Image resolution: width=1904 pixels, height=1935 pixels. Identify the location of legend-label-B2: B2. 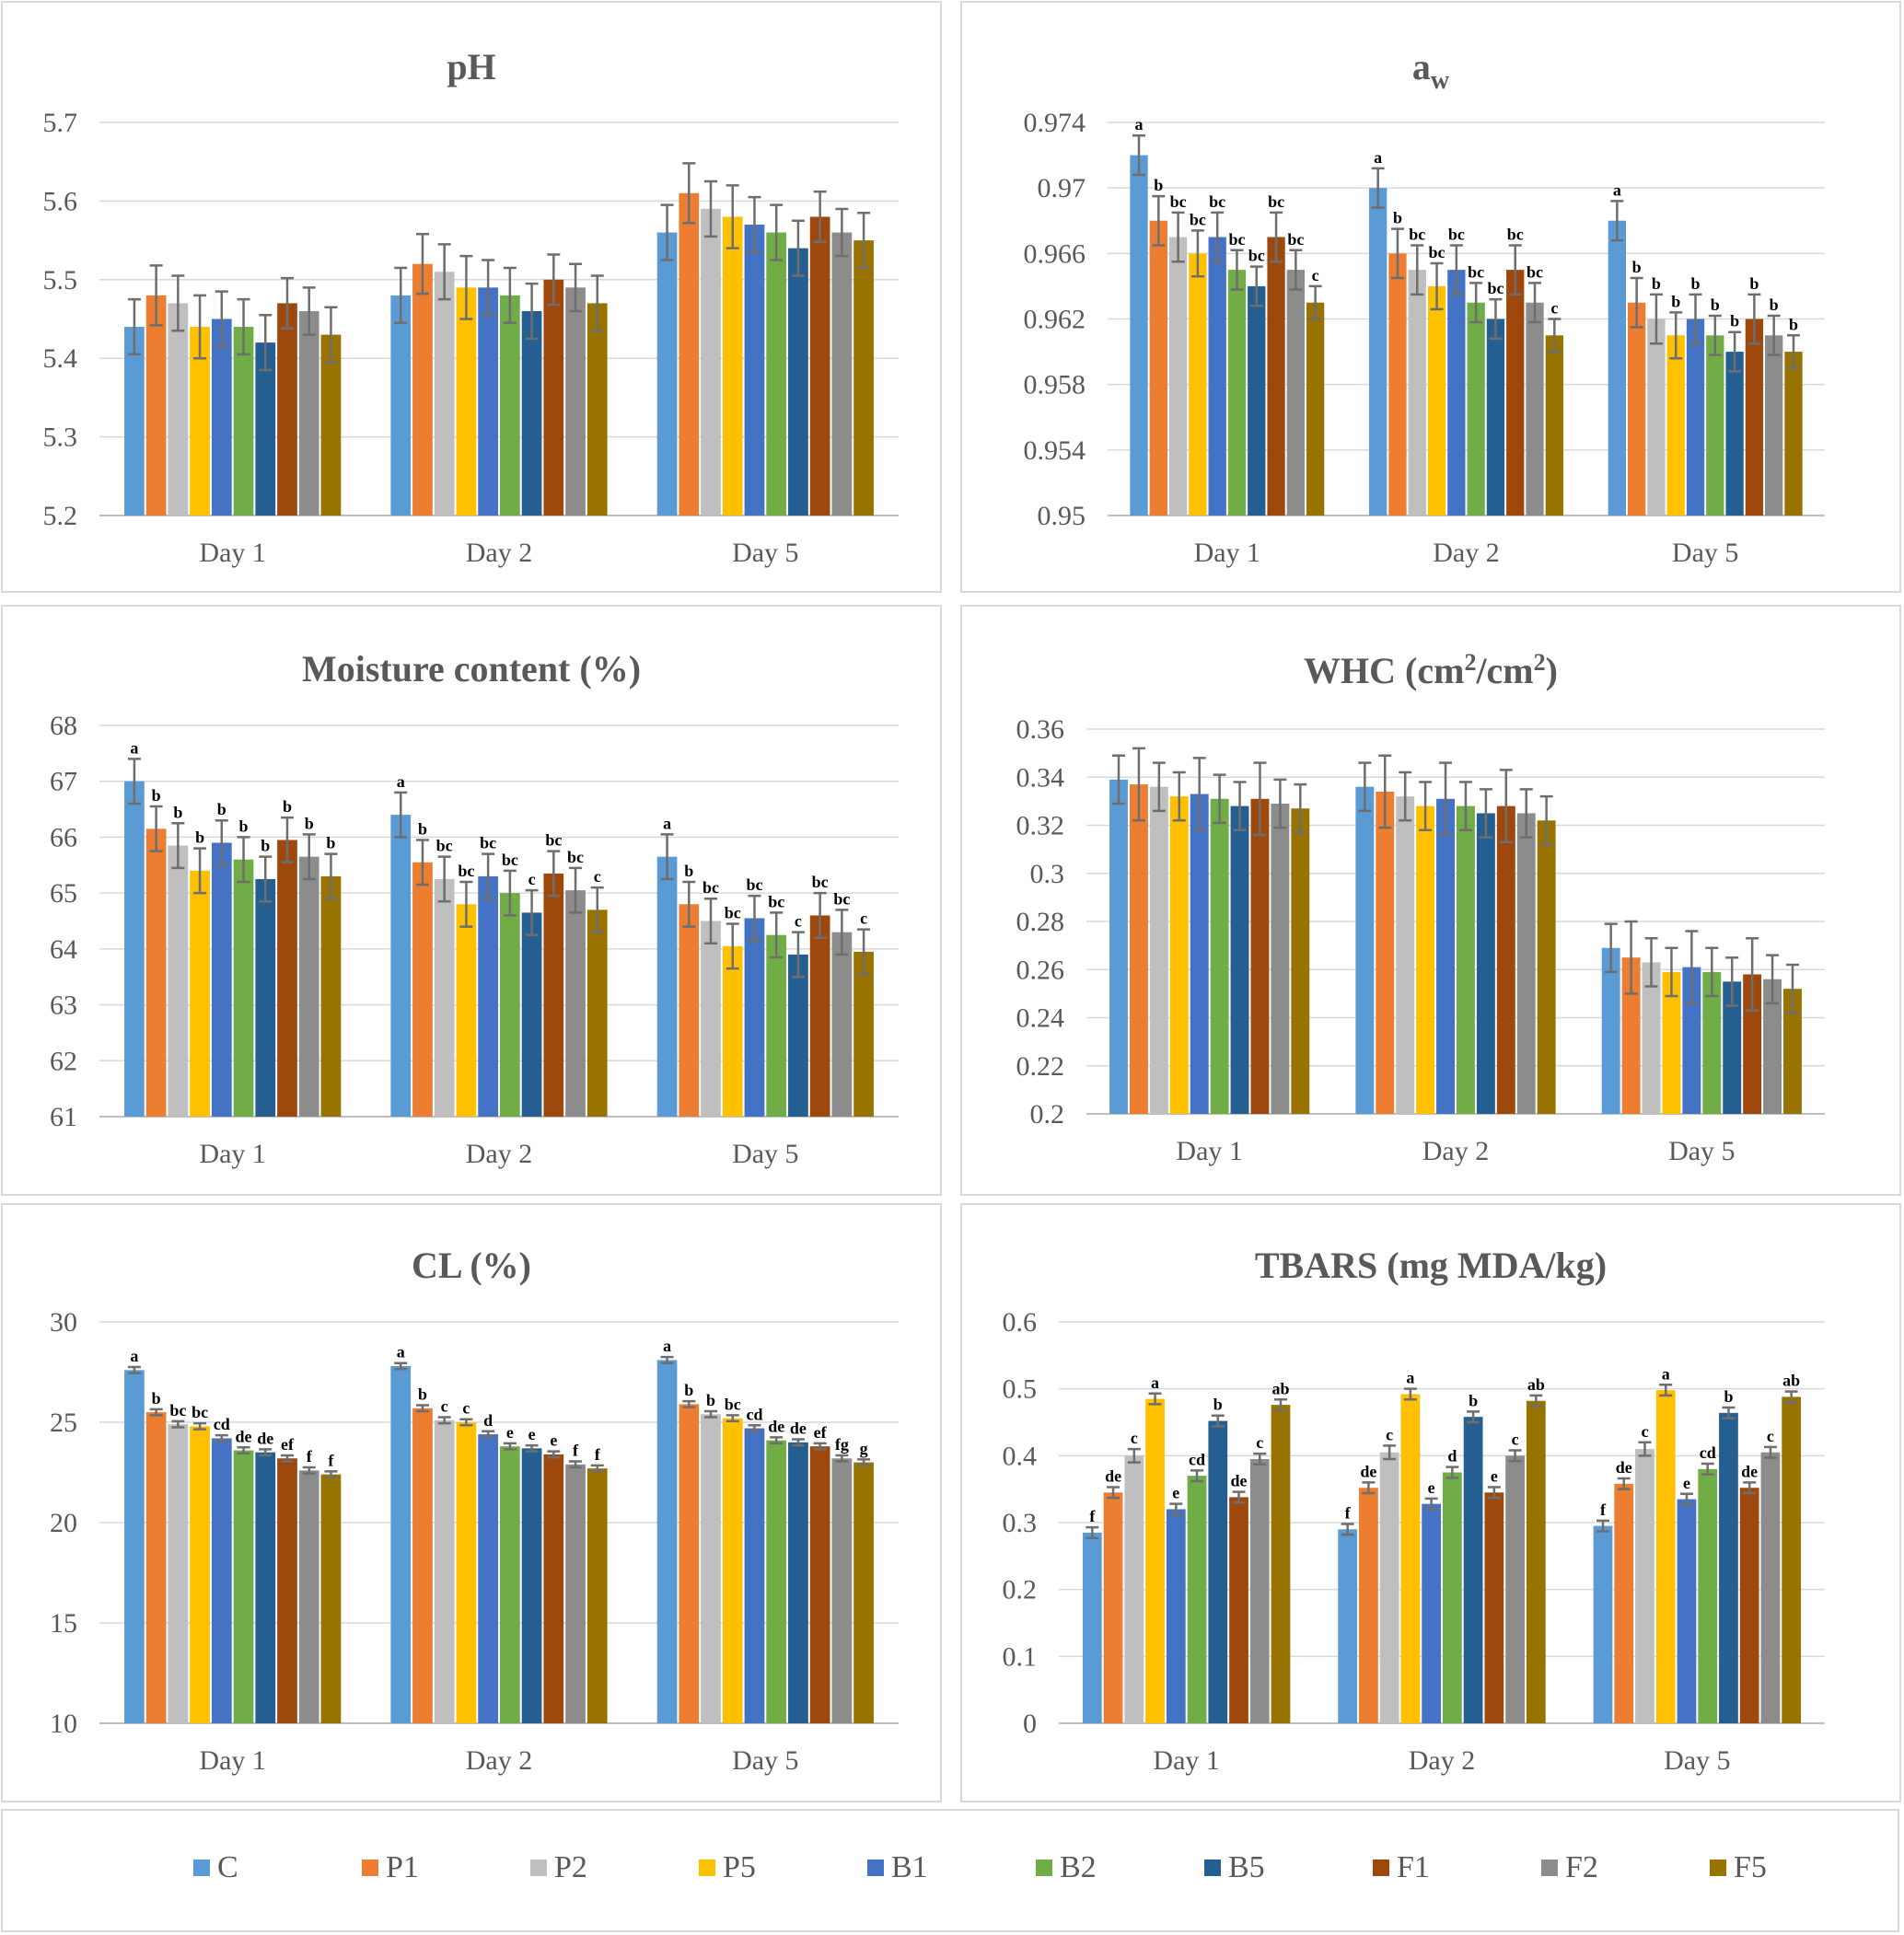
(1078, 1867).